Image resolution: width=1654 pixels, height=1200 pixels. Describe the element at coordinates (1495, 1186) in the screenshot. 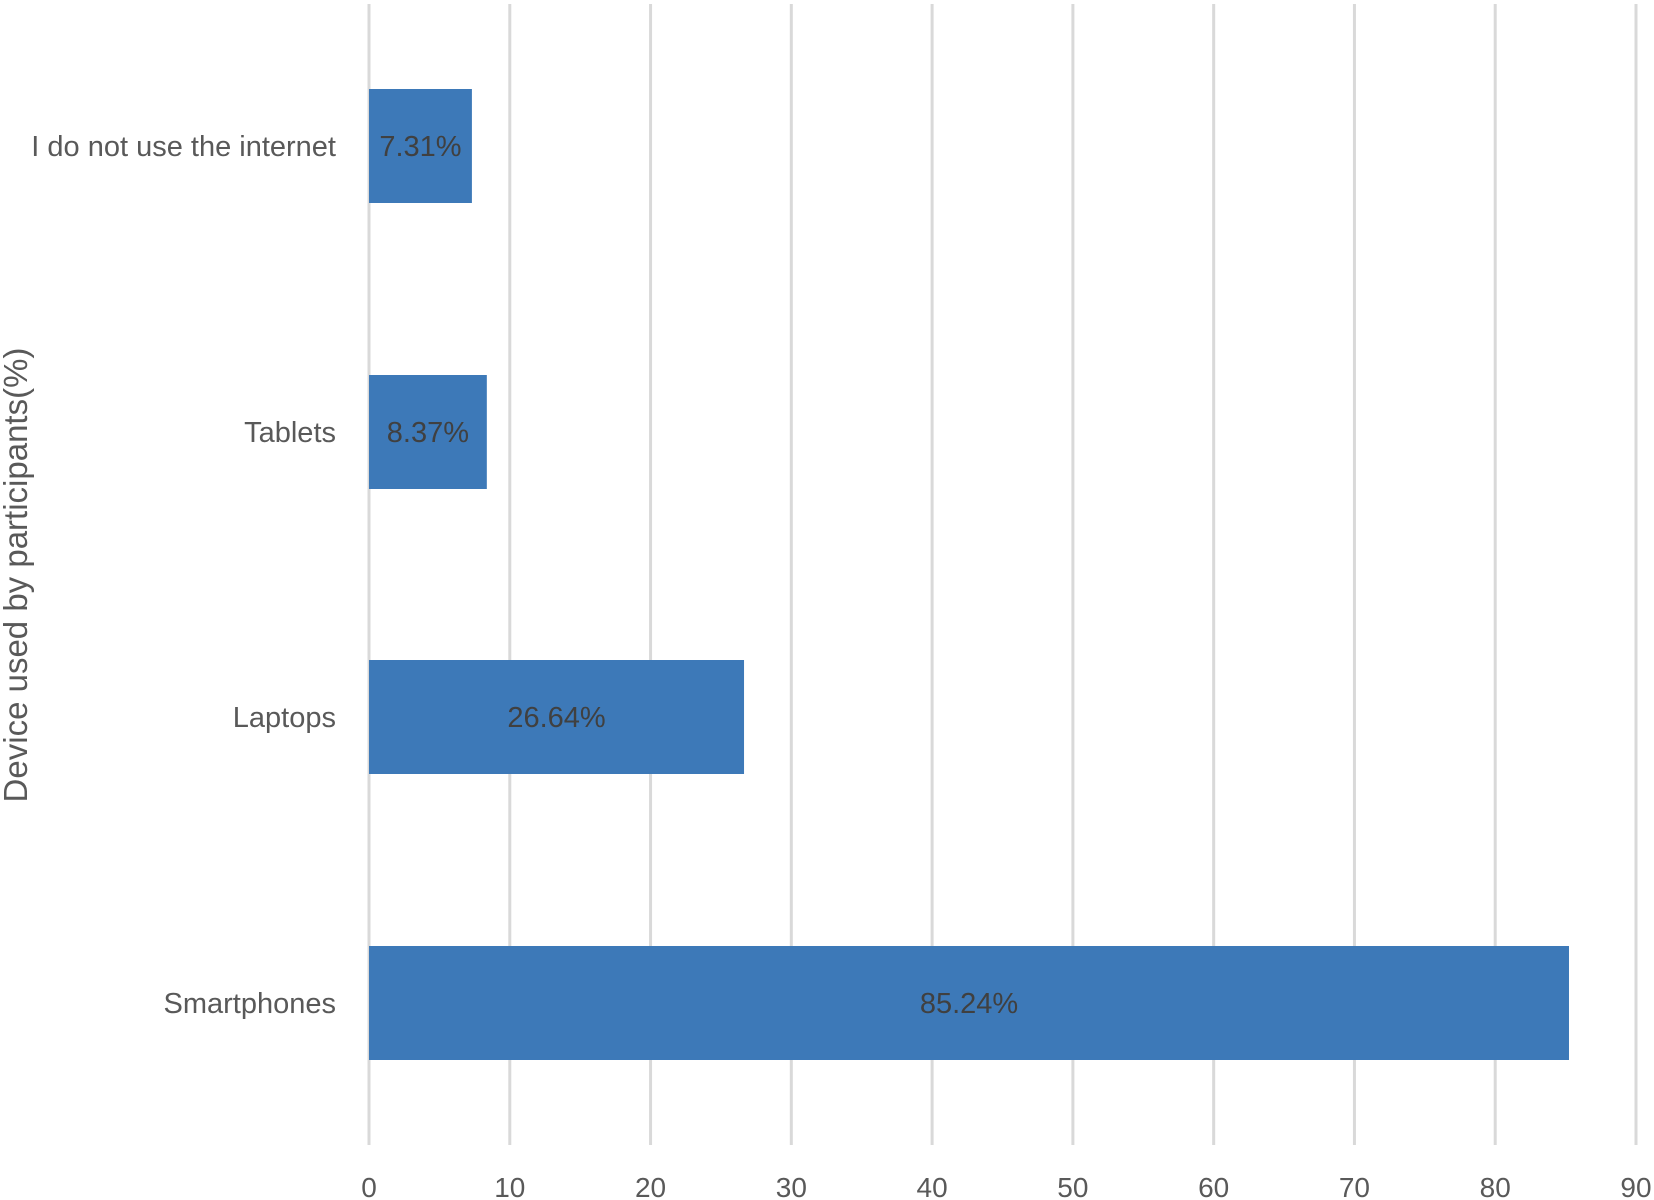

I see `x-tick-label: 80` at that location.